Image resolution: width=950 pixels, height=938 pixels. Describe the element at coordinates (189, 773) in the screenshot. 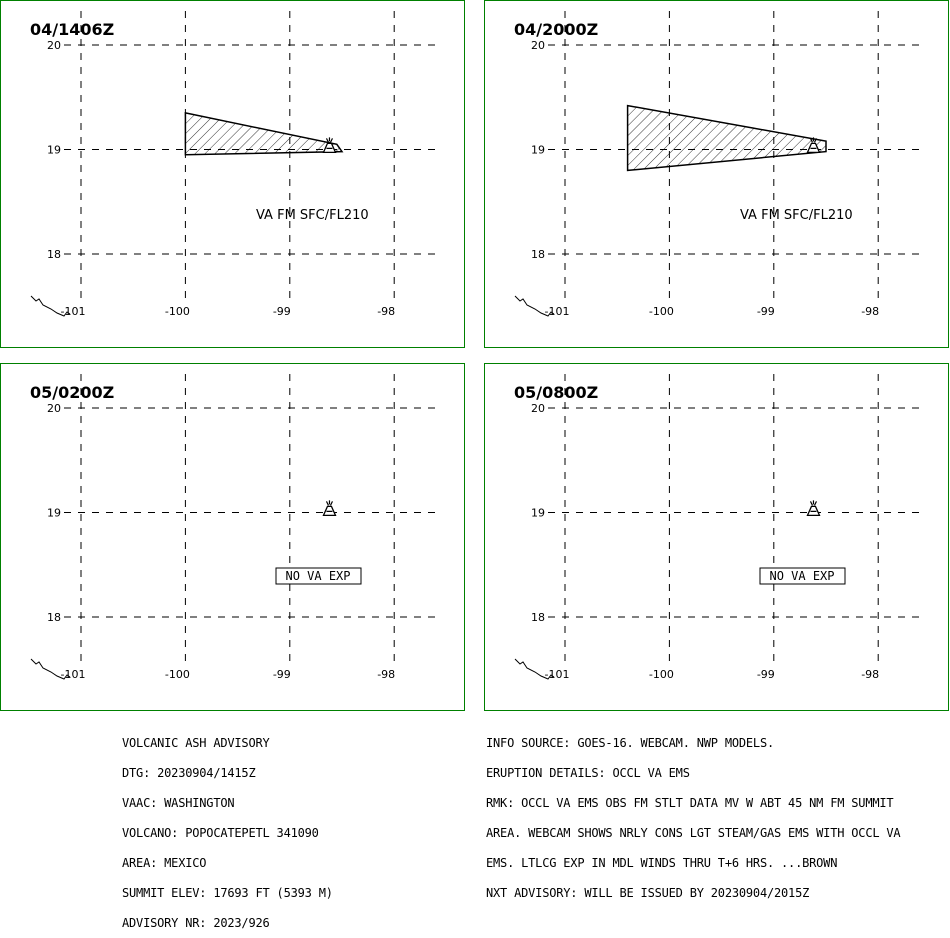

I see `advisory-line: DTG: 20230904/1415Z` at that location.